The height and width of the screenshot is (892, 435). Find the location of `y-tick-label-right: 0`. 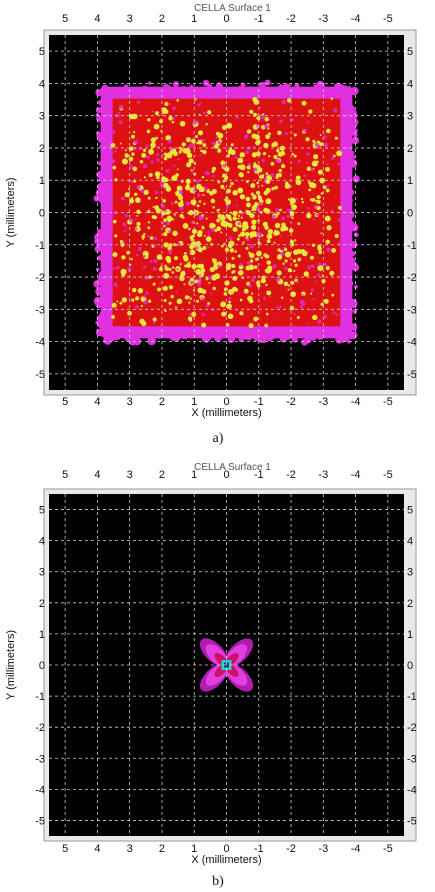

y-tick-label-right: 0 is located at coordinates (410, 214).